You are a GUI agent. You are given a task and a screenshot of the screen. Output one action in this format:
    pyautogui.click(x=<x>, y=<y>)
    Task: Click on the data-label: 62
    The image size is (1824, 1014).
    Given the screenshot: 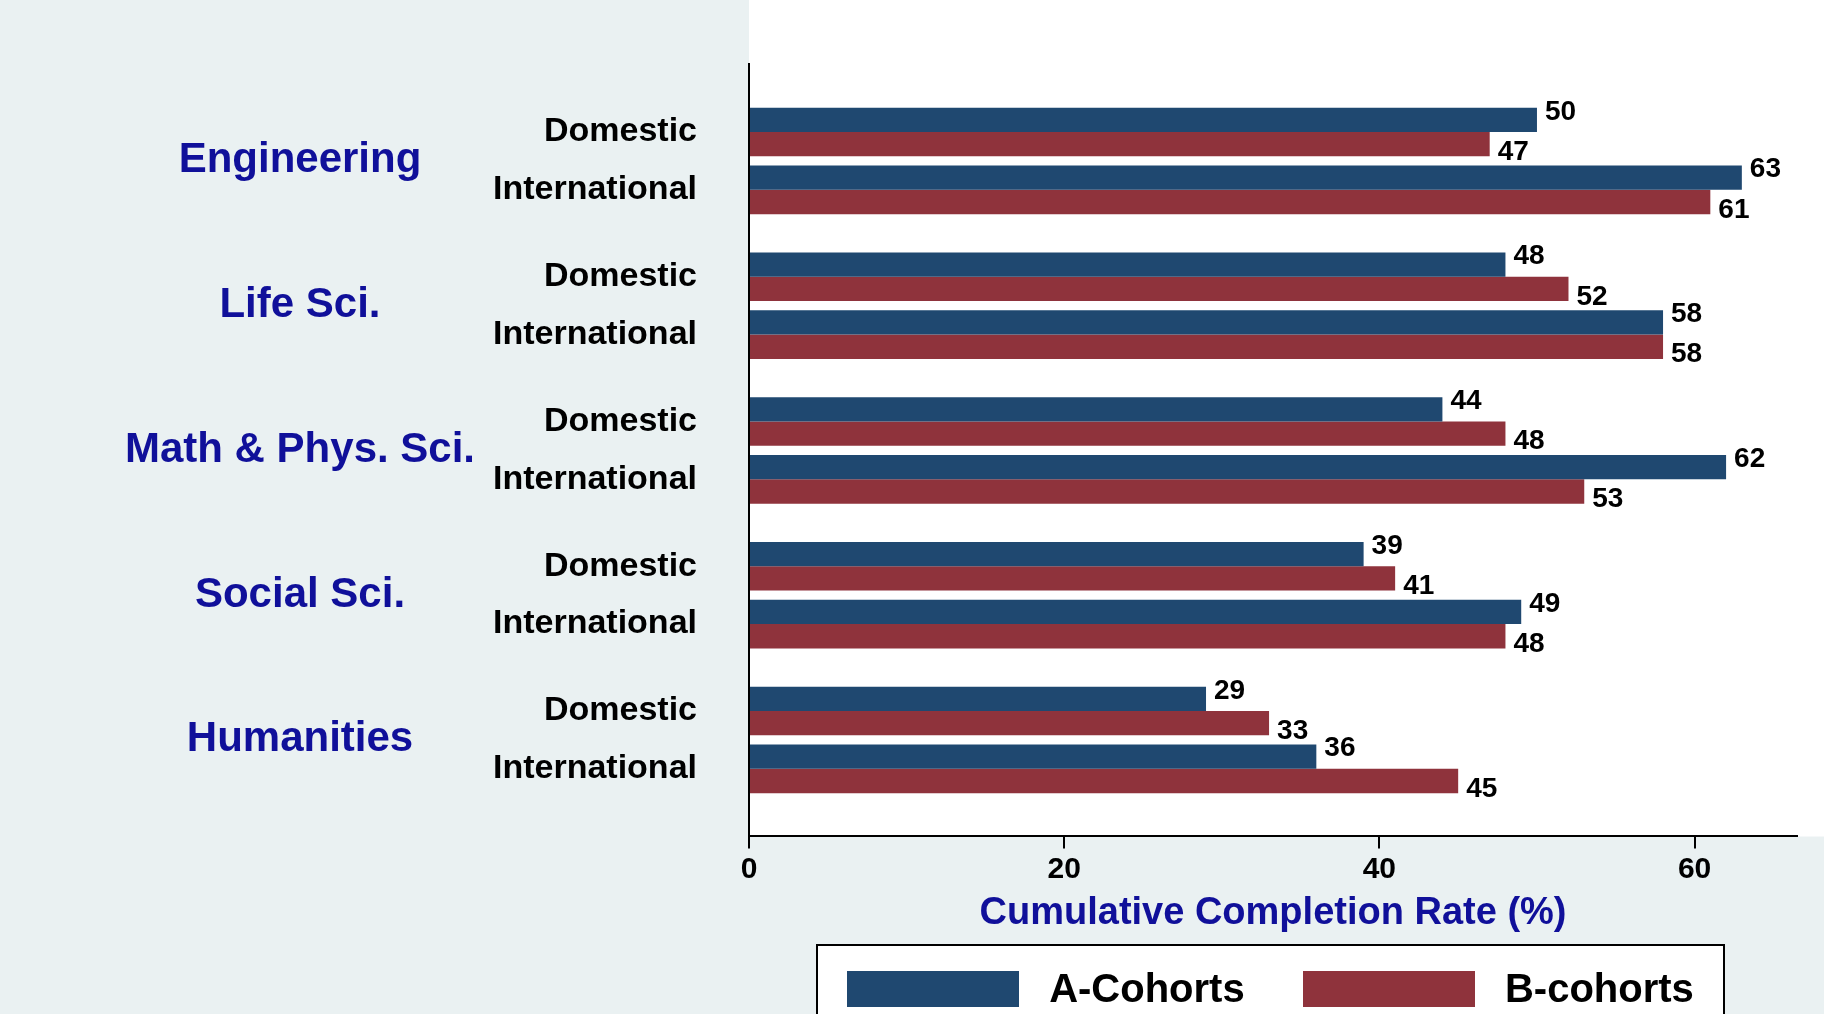 What is the action you would take?
    pyautogui.click(x=1750, y=457)
    